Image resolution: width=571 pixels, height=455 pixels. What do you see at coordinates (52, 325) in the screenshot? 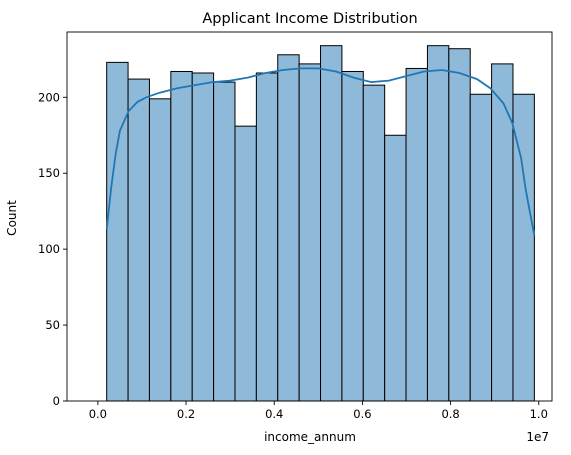
I see `y-tick-label: 50` at bounding box center [52, 325].